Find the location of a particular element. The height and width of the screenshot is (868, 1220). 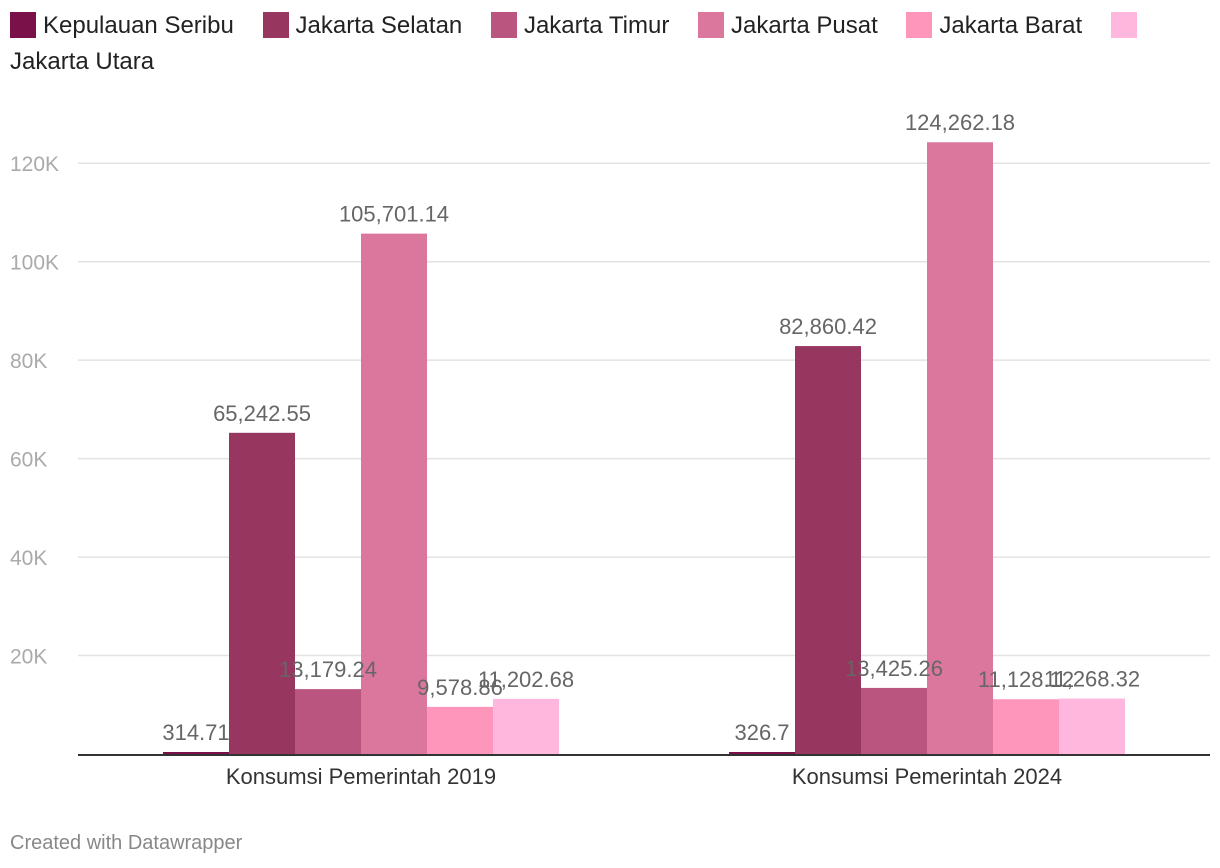

legend-item: Jakarta Barat is located at coordinates (994, 25).